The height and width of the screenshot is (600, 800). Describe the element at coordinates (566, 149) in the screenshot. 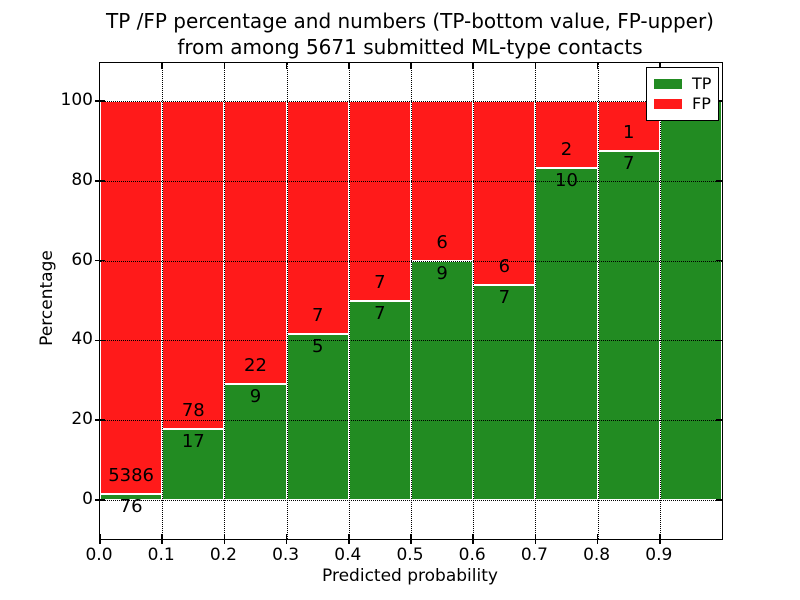

I see `bar-label-fp: 2` at that location.